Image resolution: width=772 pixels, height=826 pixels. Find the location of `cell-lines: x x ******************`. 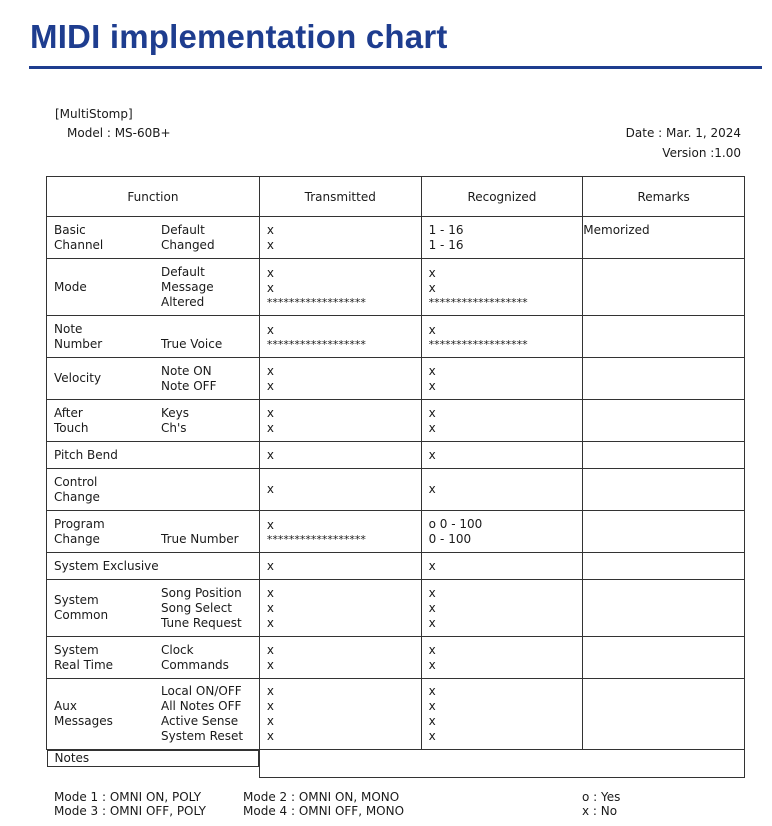

cell-lines: x x ****************** is located at coordinates (502, 287).